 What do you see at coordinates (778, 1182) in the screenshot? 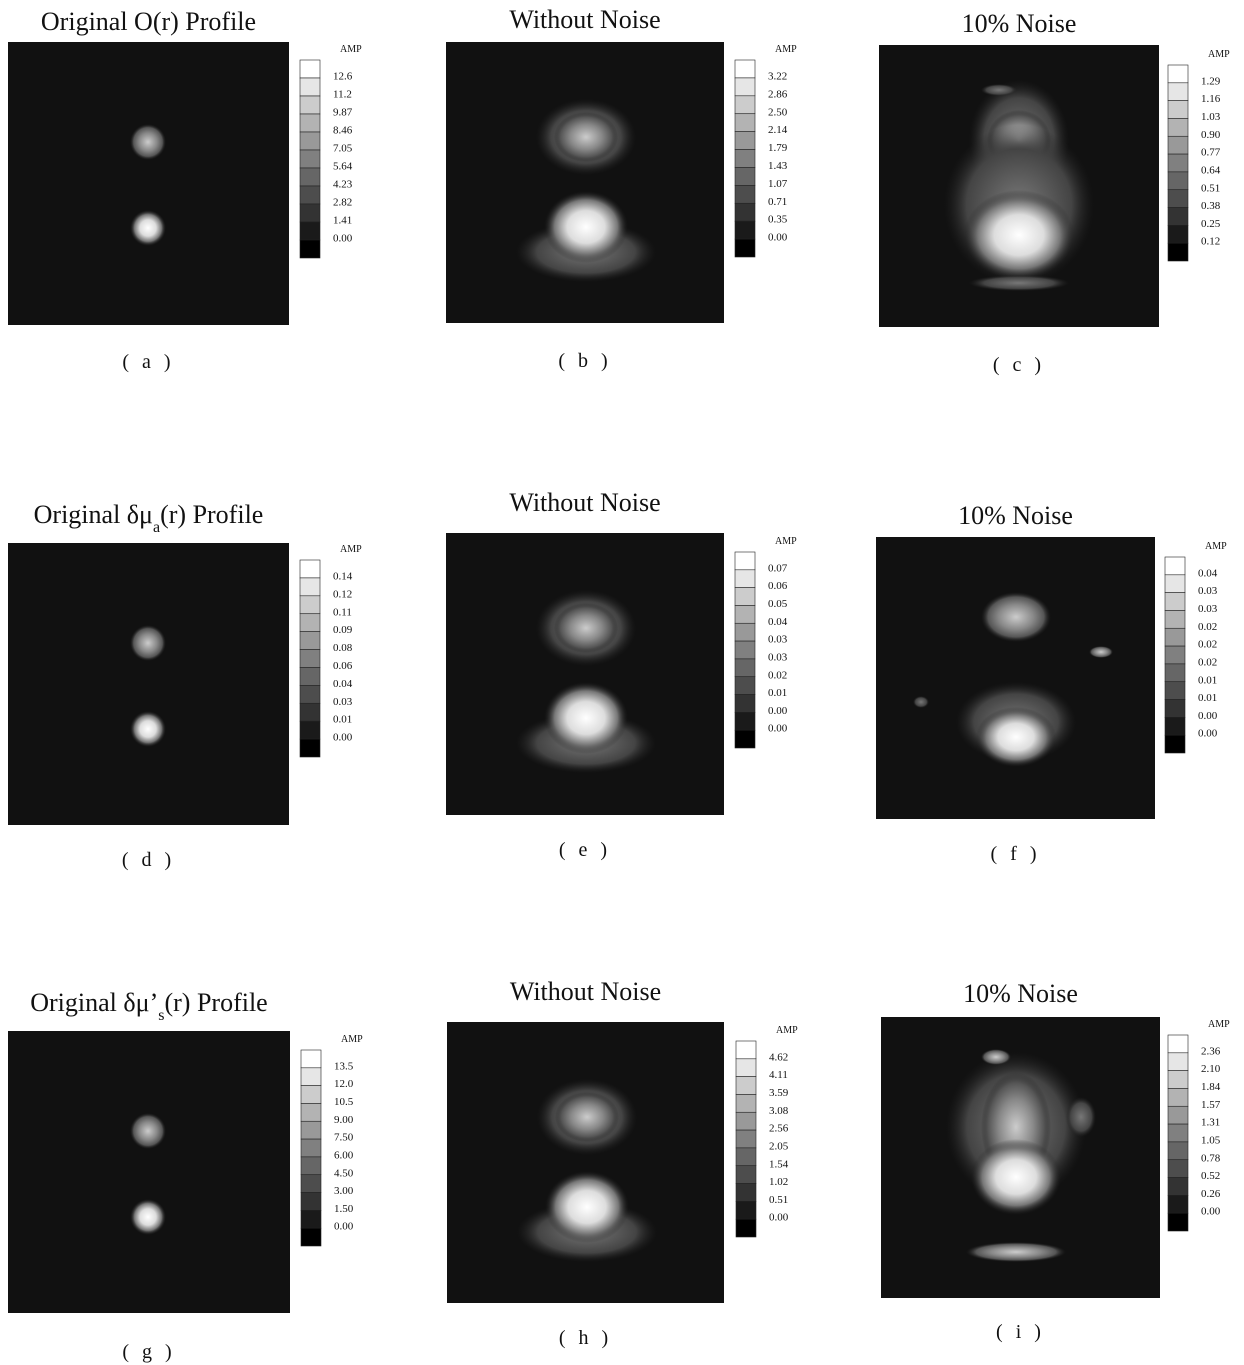
I see `colorbar-tick-label: 1.02` at bounding box center [778, 1182].